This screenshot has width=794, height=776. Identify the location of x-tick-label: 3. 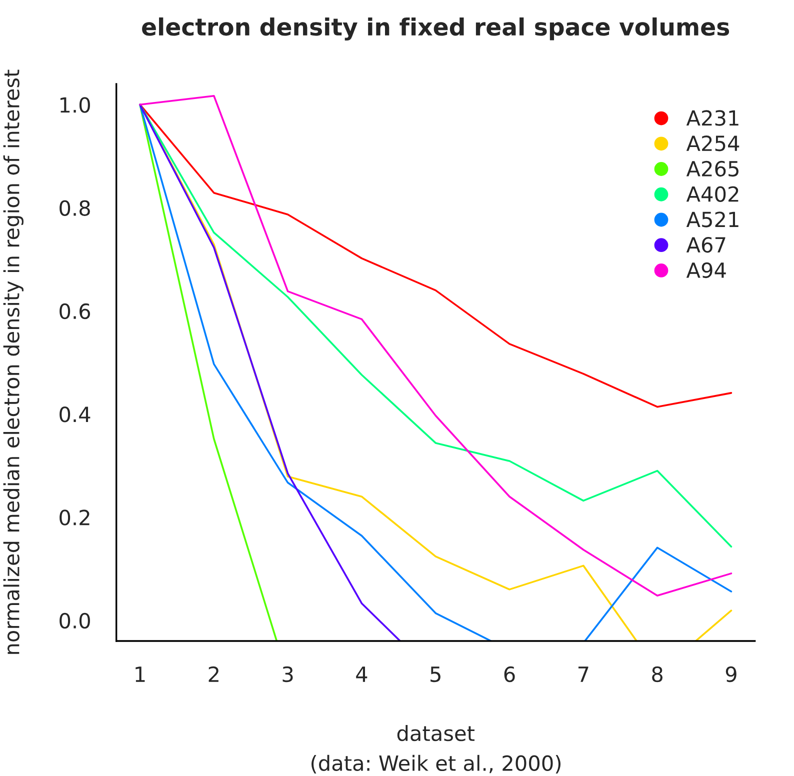
(287, 674).